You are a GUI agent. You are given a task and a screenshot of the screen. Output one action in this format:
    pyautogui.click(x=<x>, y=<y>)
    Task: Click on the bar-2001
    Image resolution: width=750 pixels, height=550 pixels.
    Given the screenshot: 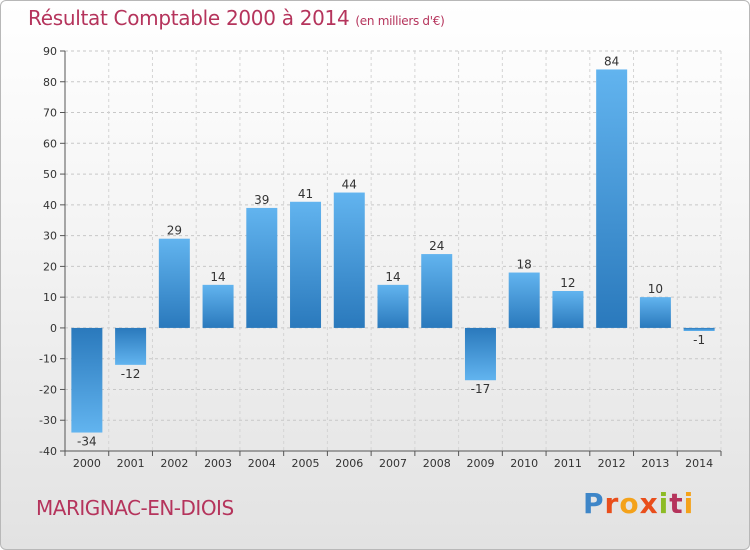 What is the action you would take?
    pyautogui.click(x=131, y=346)
    